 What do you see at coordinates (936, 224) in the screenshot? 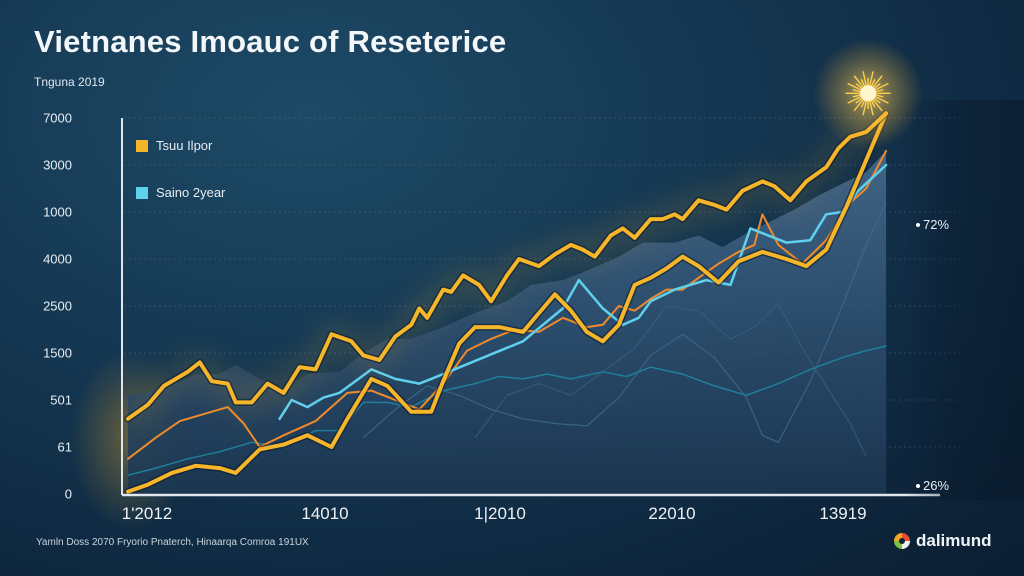
I see `annotation-label: 72%` at bounding box center [936, 224].